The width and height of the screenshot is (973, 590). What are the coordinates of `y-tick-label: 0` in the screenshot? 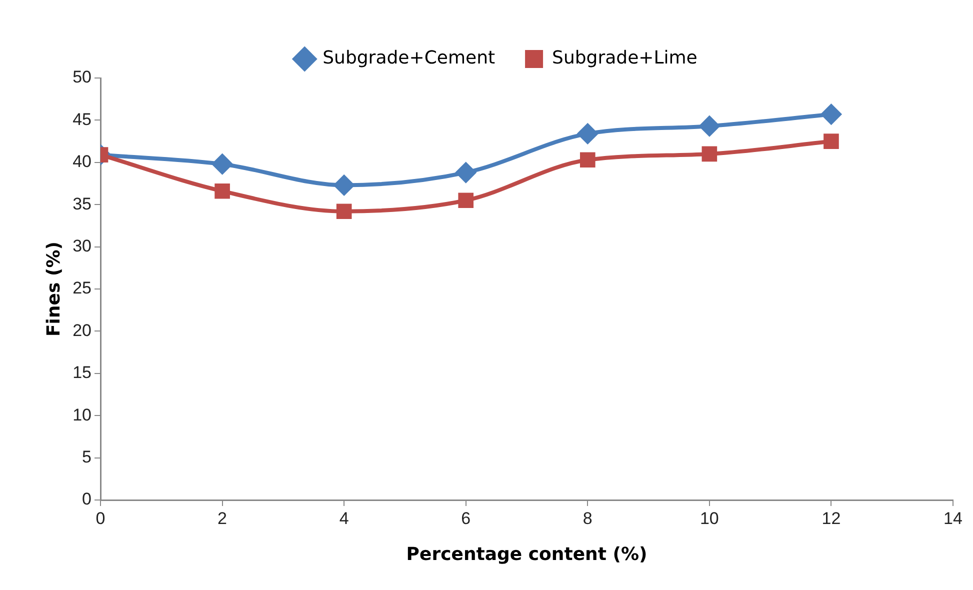 It's located at (87, 499).